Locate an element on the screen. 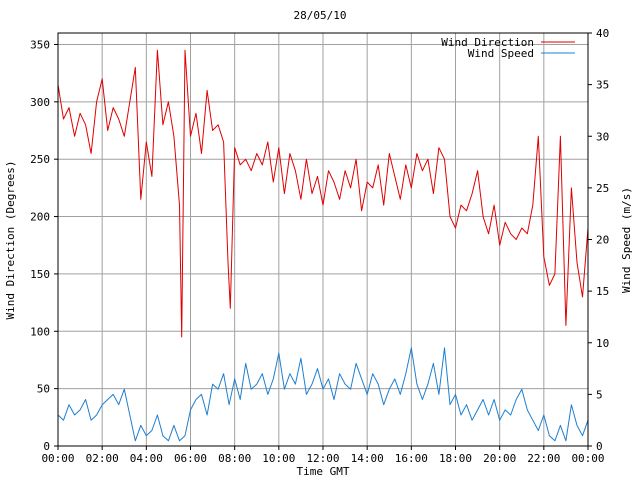 Image resolution: width=640 pixels, height=480 pixels. x-tick-label: 16:00 is located at coordinates (411, 458).